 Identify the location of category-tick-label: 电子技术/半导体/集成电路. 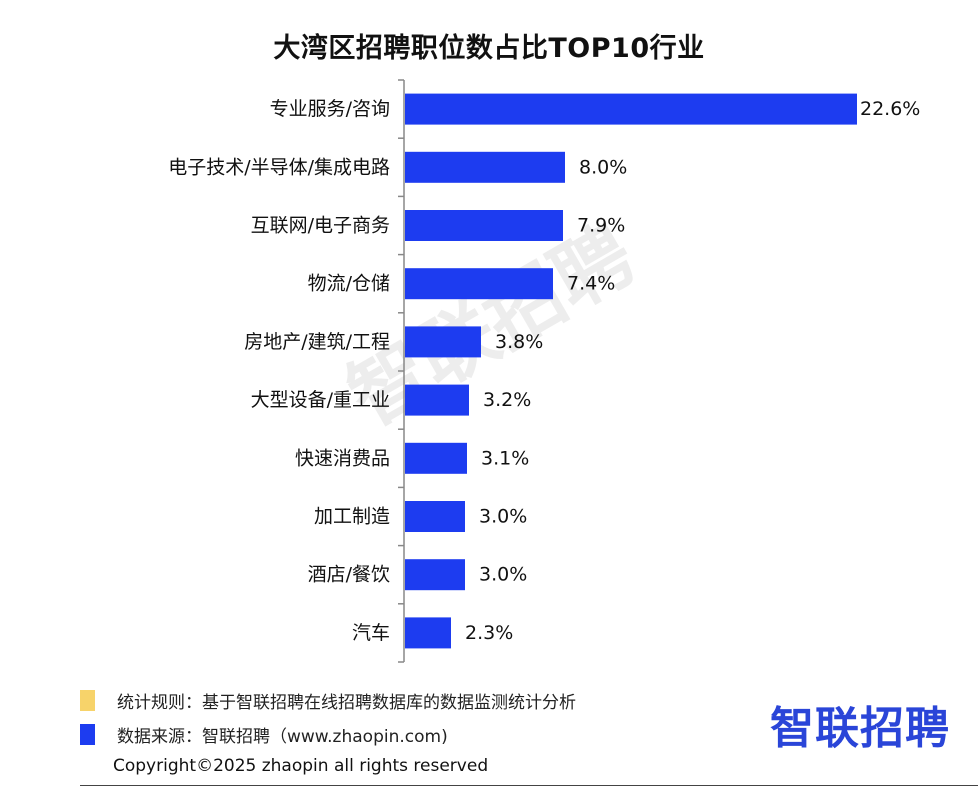
(279, 167).